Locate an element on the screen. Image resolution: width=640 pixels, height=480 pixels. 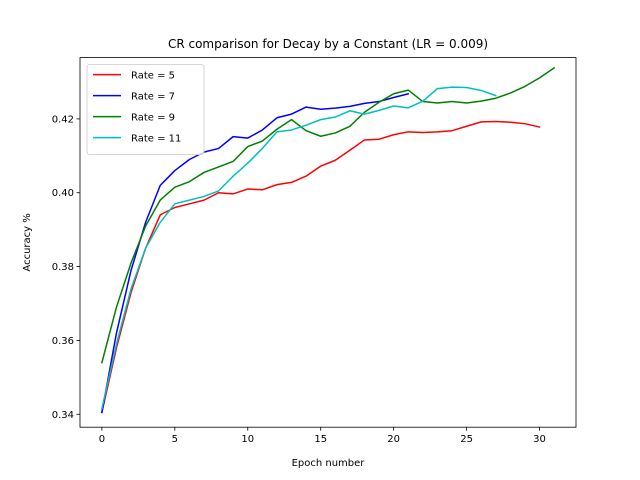
y-tick-label: 0.42 is located at coordinates (63, 119).